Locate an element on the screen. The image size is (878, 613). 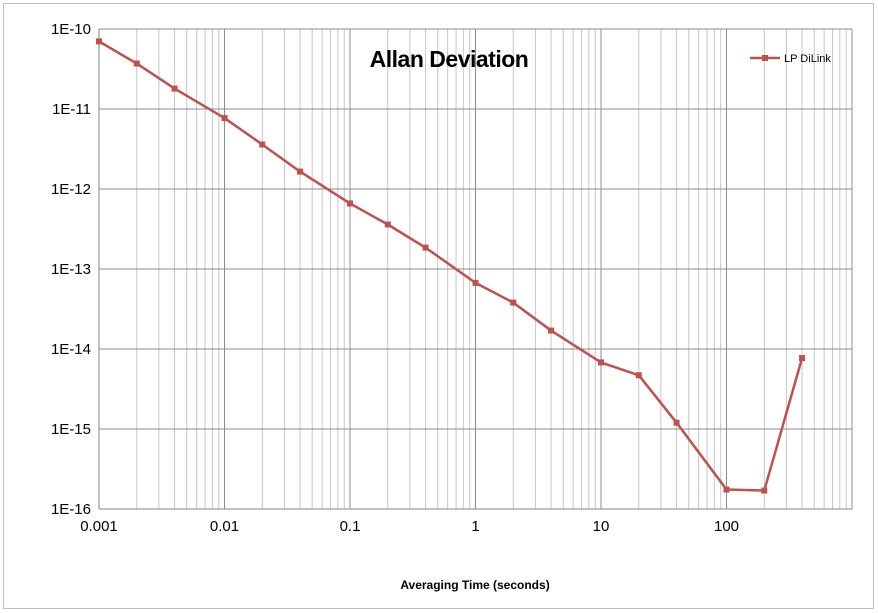
legend-marker is located at coordinates (765, 58).